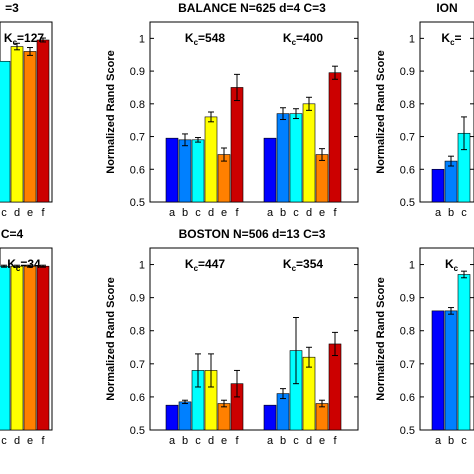 The height and width of the screenshot is (474, 474). I want to click on kc-label: Kc=127, so click(24, 39).